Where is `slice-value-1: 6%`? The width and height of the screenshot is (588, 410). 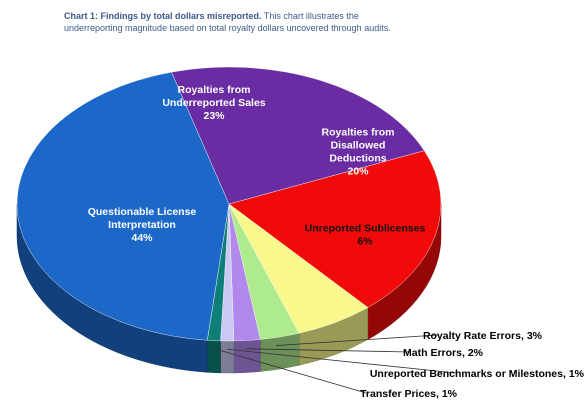 slice-value-1: 6% is located at coordinates (365, 242).